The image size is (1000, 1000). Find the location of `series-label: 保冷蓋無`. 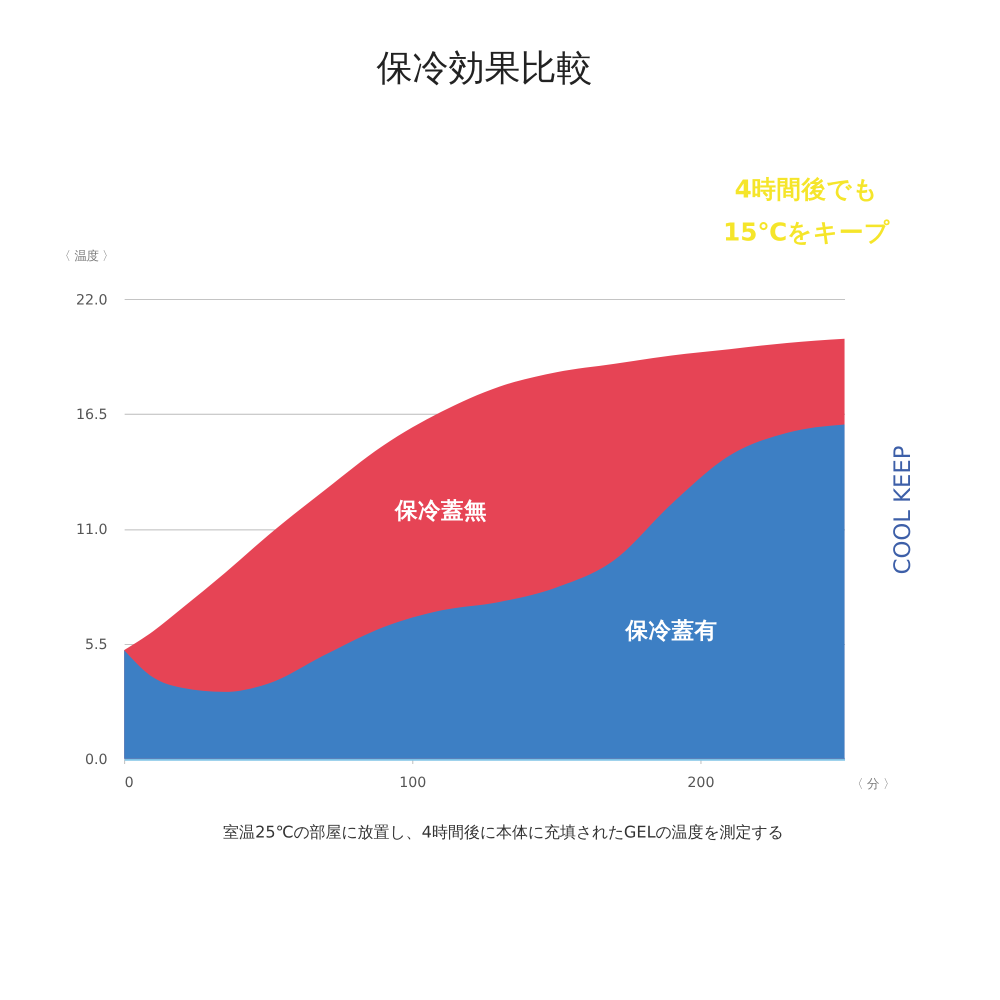

series-label: 保冷蓋無 is located at coordinates (441, 511).